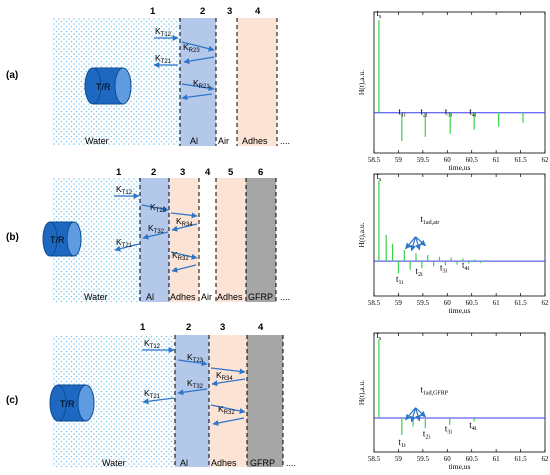  Describe the element at coordinates (191, 48) in the screenshot. I see `k-label: KR23` at that location.